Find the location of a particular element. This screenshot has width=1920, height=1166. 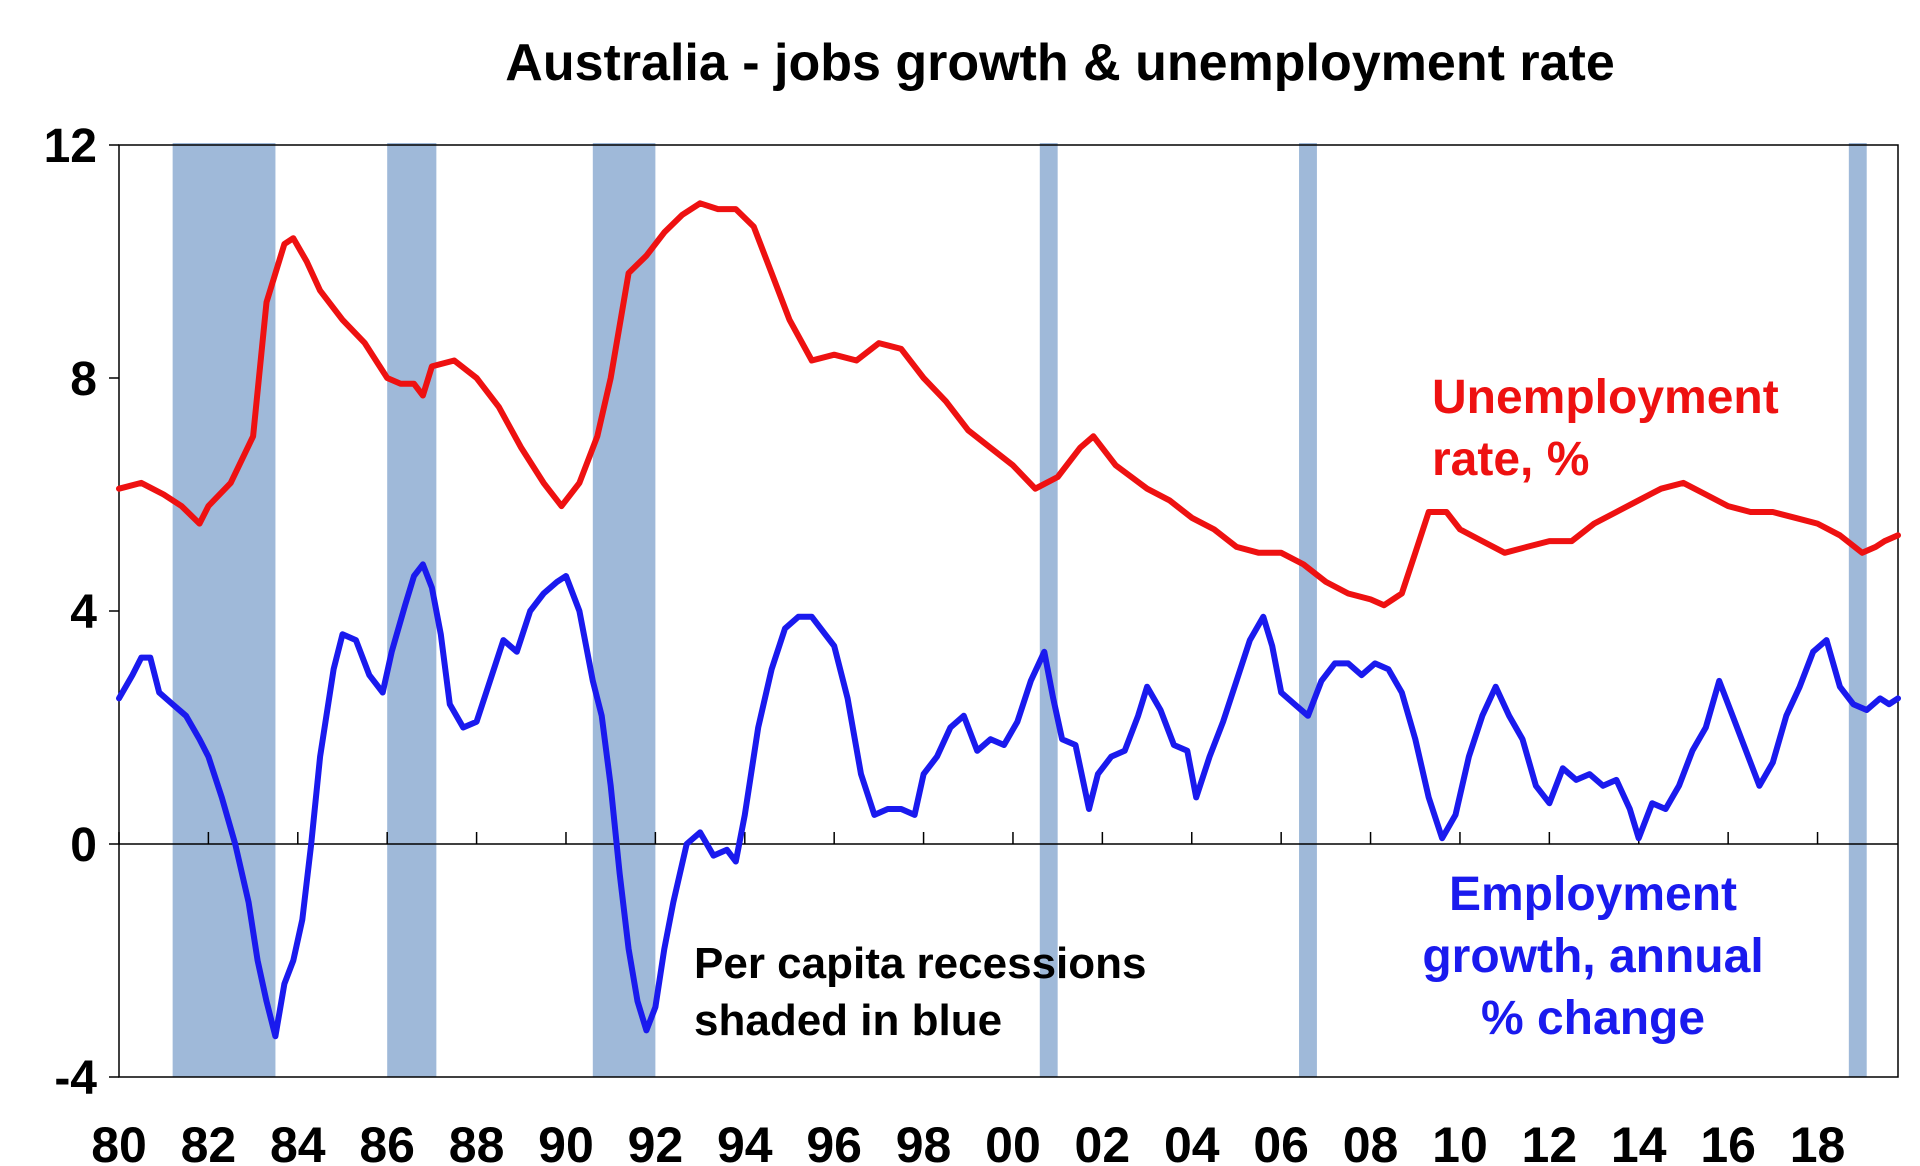

x-tick-label: 06 is located at coordinates (1281, 1141).